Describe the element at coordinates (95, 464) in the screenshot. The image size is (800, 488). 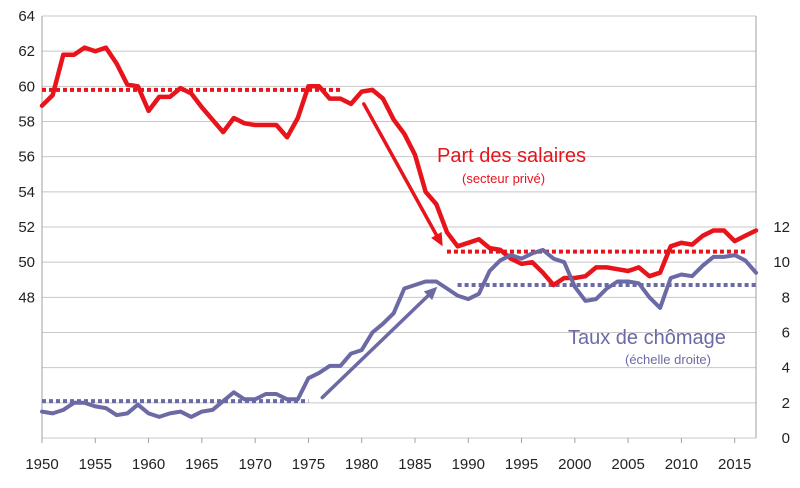
I see `x-tick-label: 1955` at that location.